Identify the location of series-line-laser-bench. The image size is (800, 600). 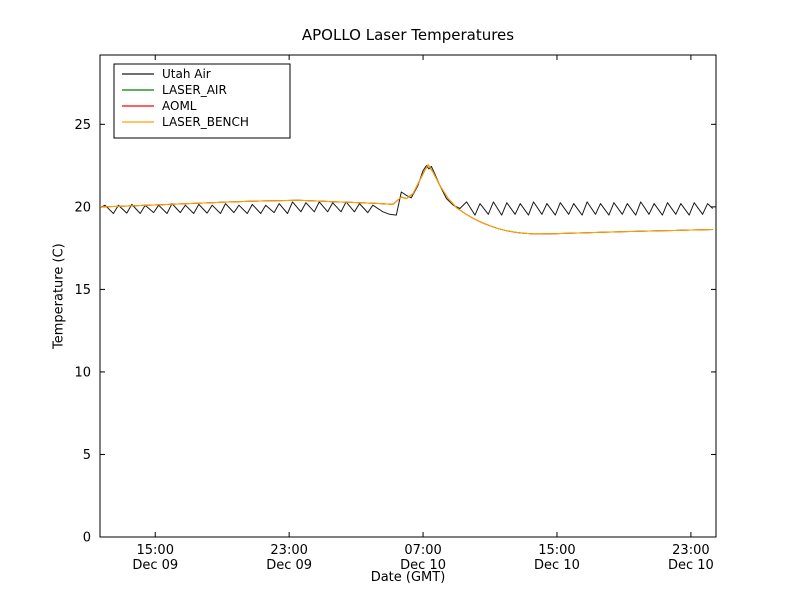
(406, 199).